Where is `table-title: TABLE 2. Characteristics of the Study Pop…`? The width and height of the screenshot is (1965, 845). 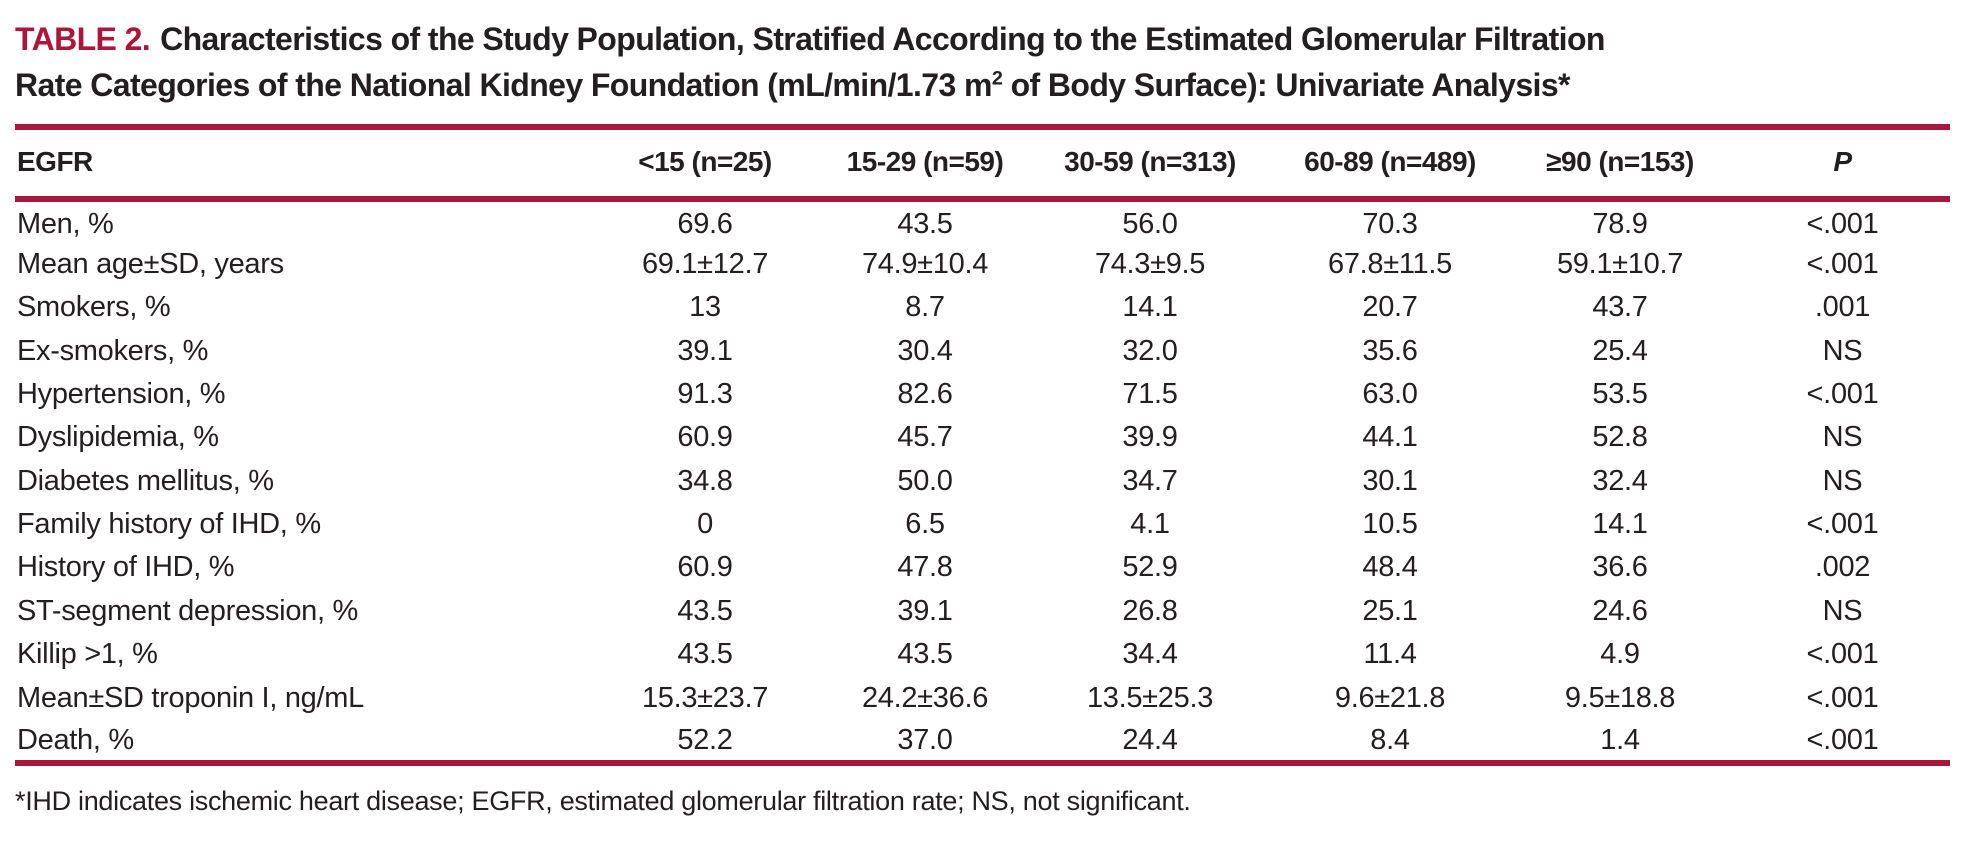
table-title: TABLE 2. Characteristics of the Study Pop… is located at coordinates (982, 62).